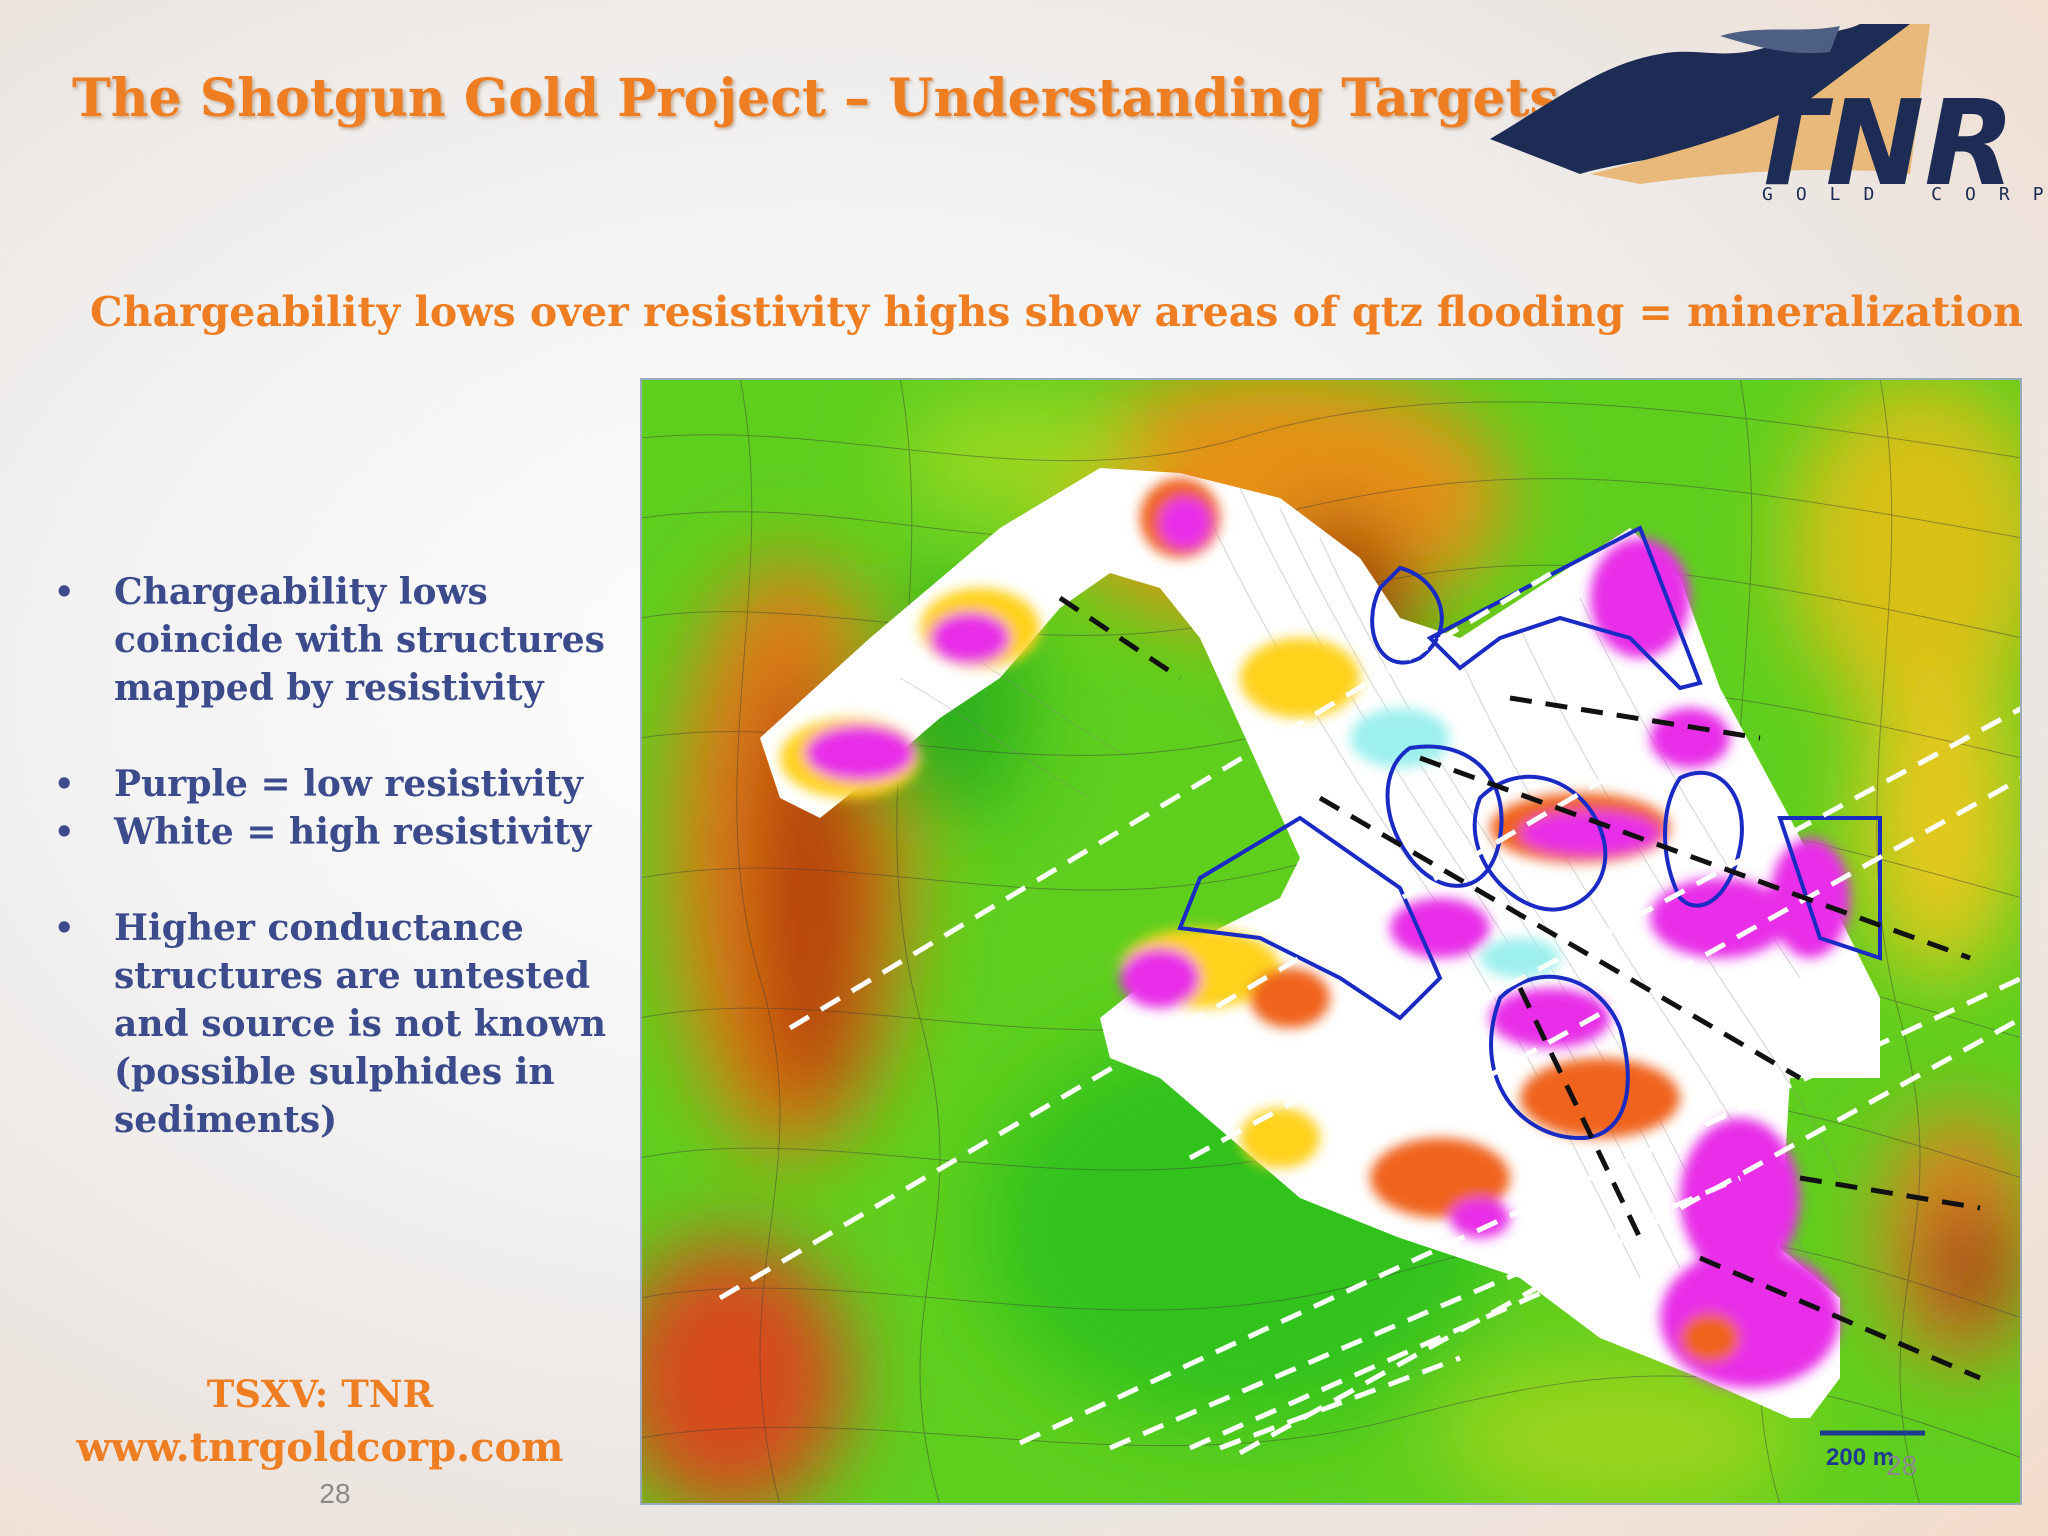 This screenshot has height=1536, width=2048. Describe the element at coordinates (1905, 194) in the screenshot. I see `logo-tagline: GOLD CORP` at that location.